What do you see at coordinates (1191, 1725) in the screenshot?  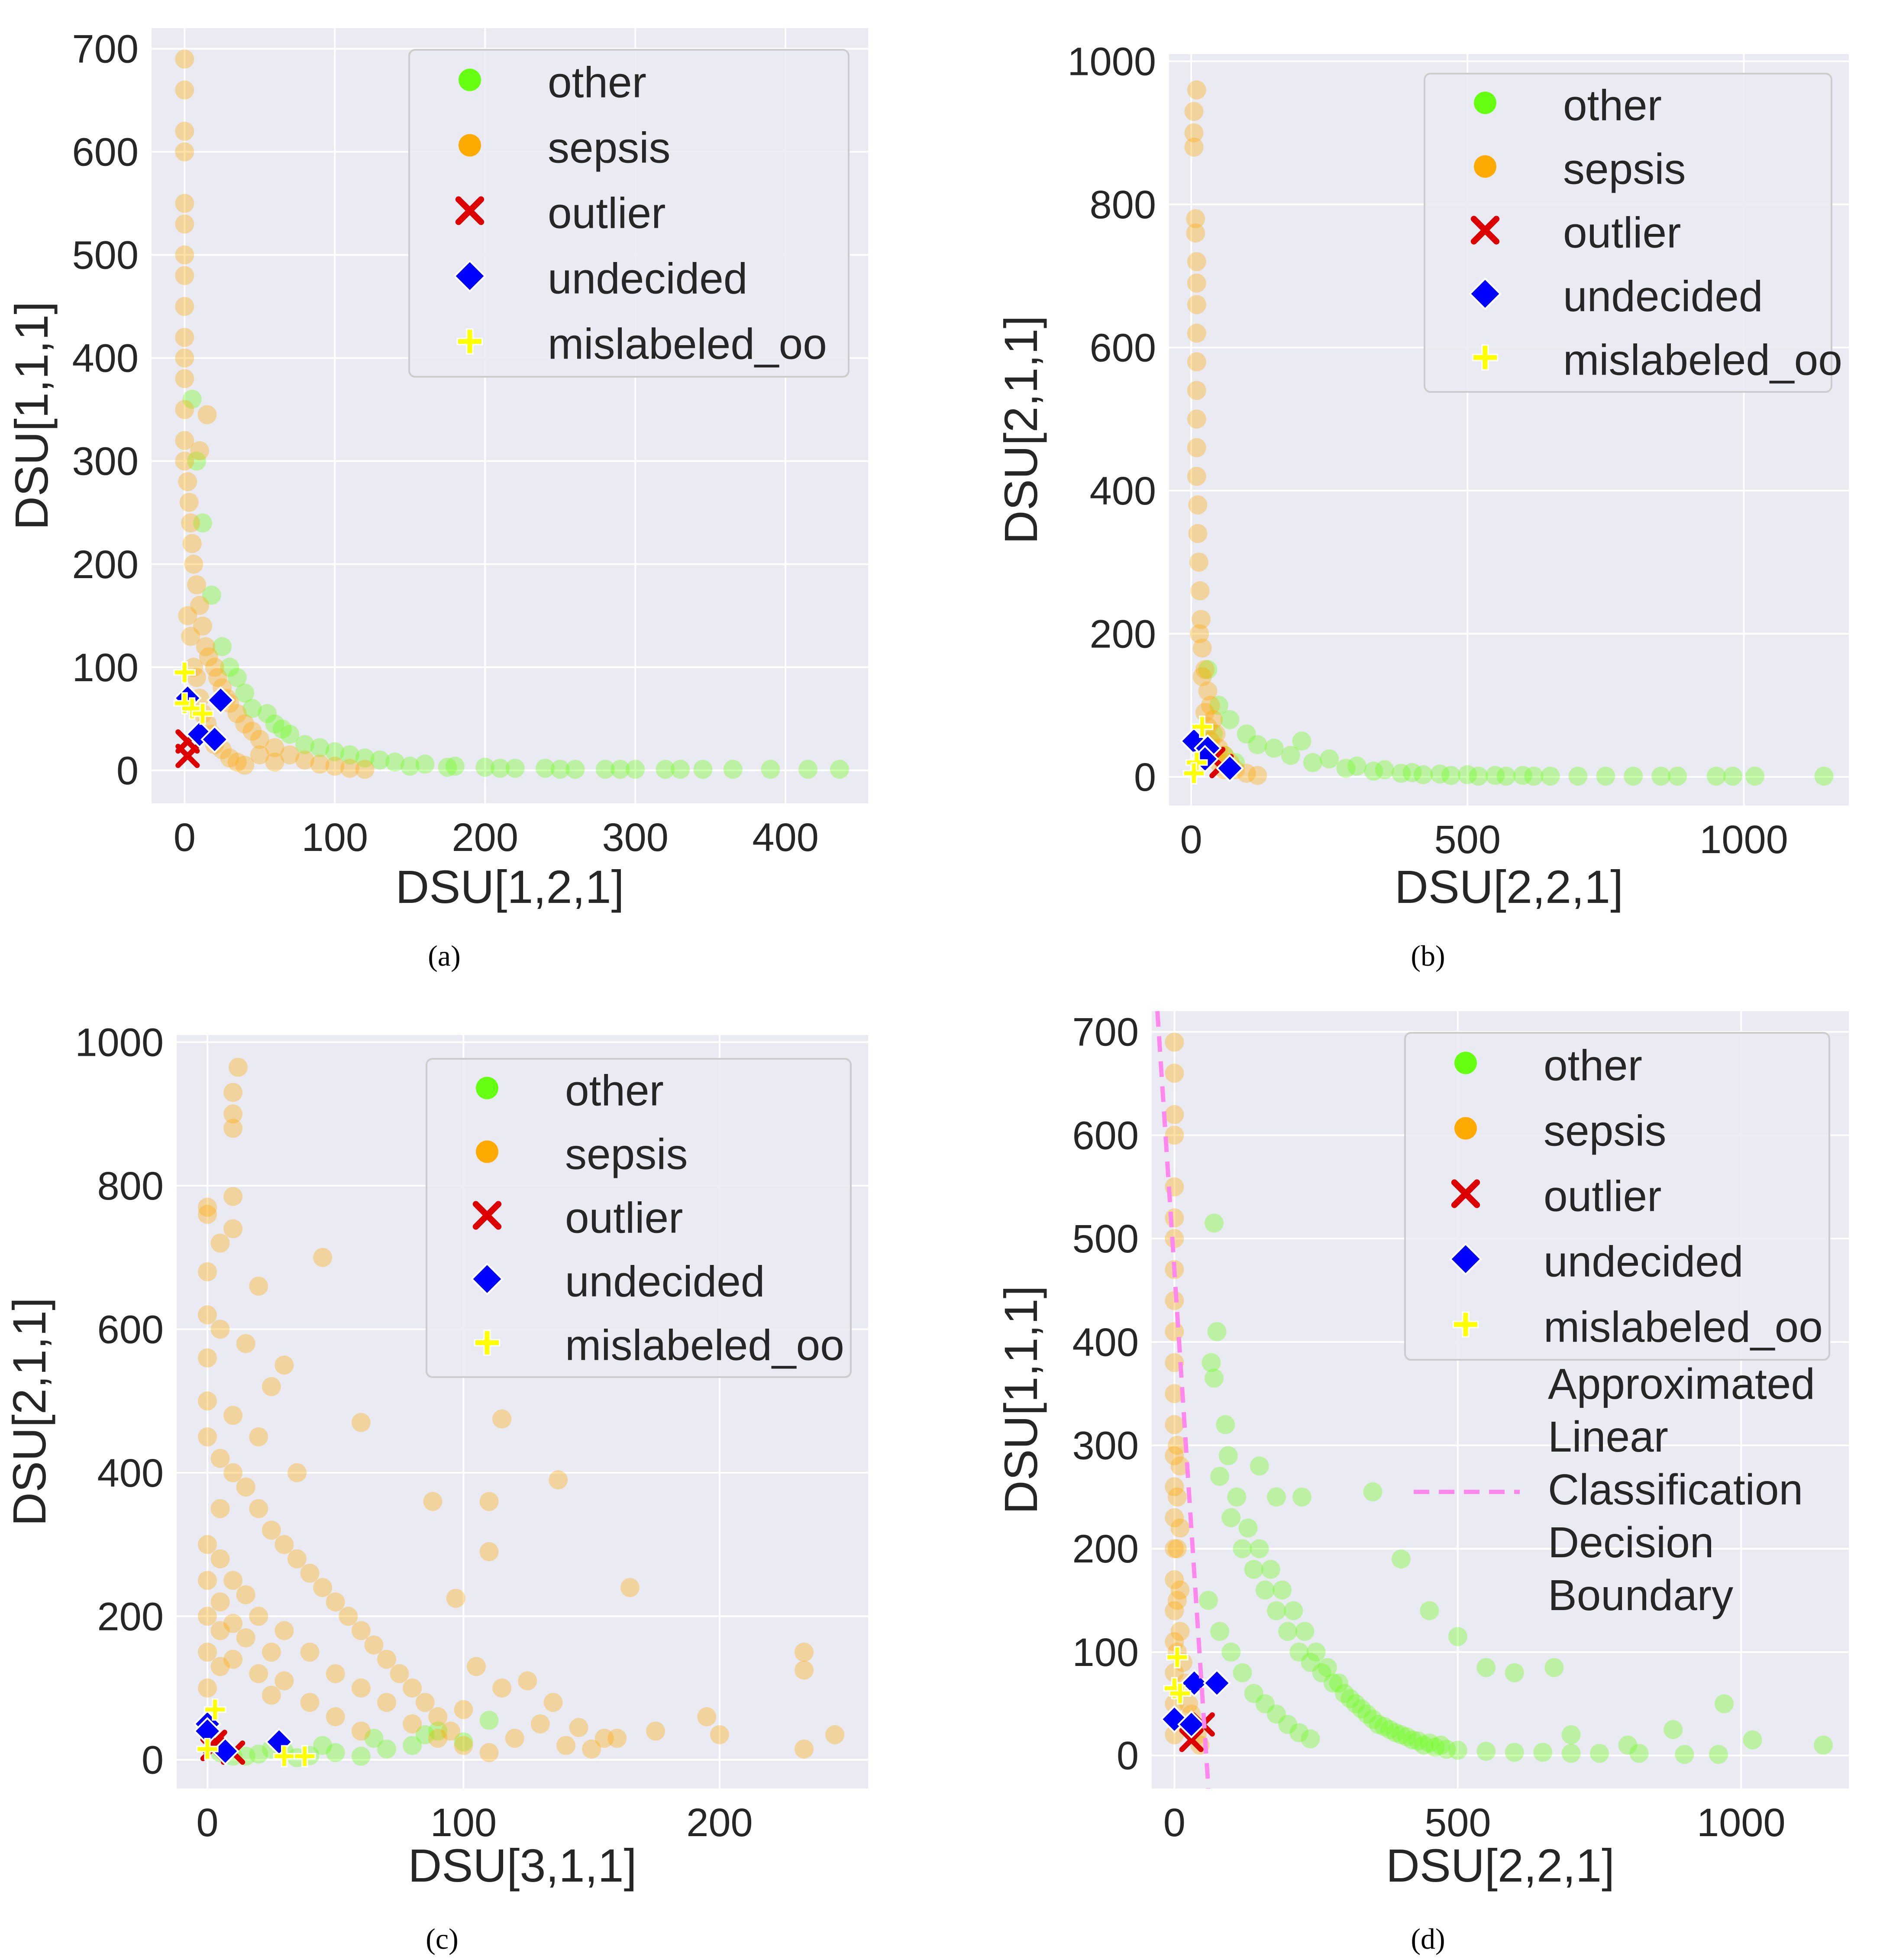 I see `undecided-point` at bounding box center [1191, 1725].